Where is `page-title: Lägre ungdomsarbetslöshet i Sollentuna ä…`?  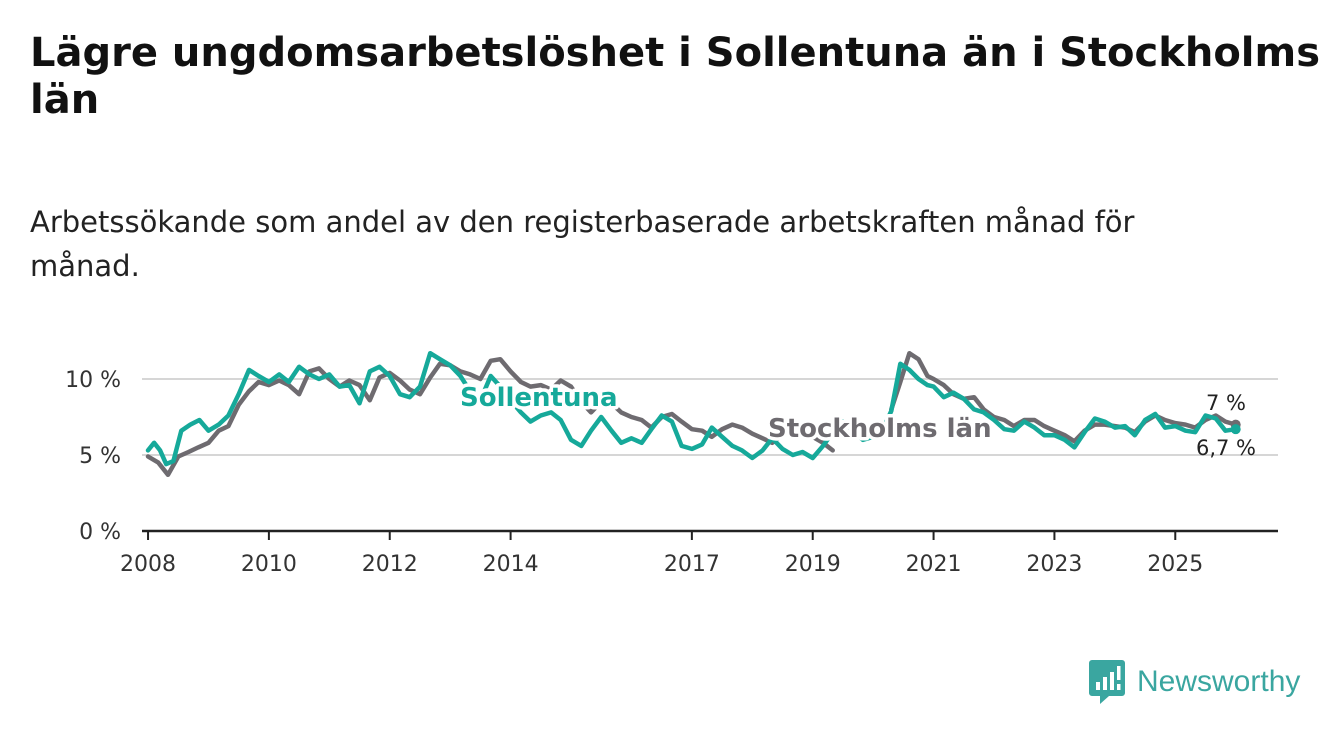
page-title: Lägre ungdomsarbetslöshet i Sollentuna ä… is located at coordinates (675, 76).